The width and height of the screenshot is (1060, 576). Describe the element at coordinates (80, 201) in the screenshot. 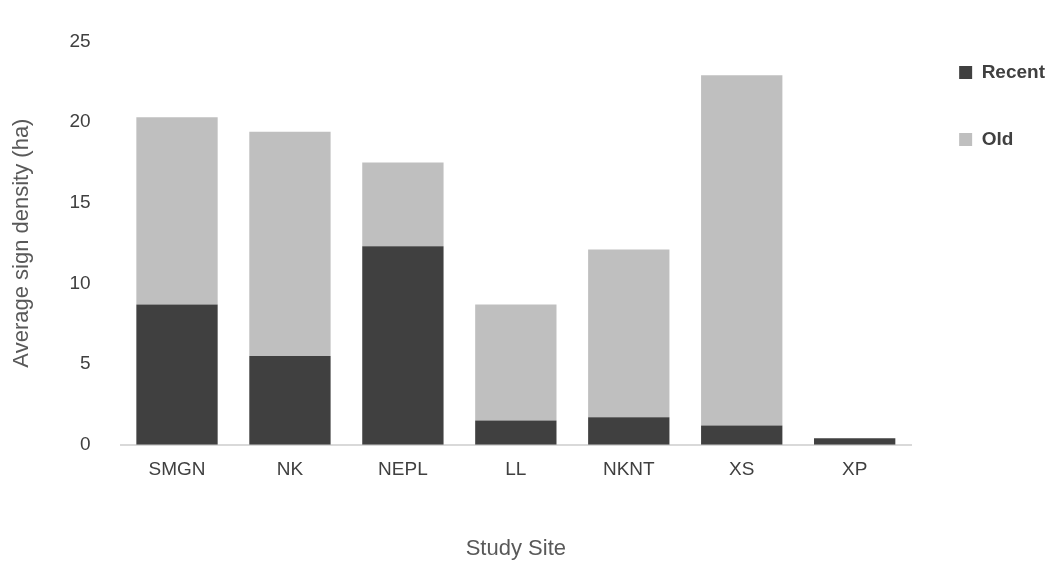

I see `y-tick-label: 15` at that location.